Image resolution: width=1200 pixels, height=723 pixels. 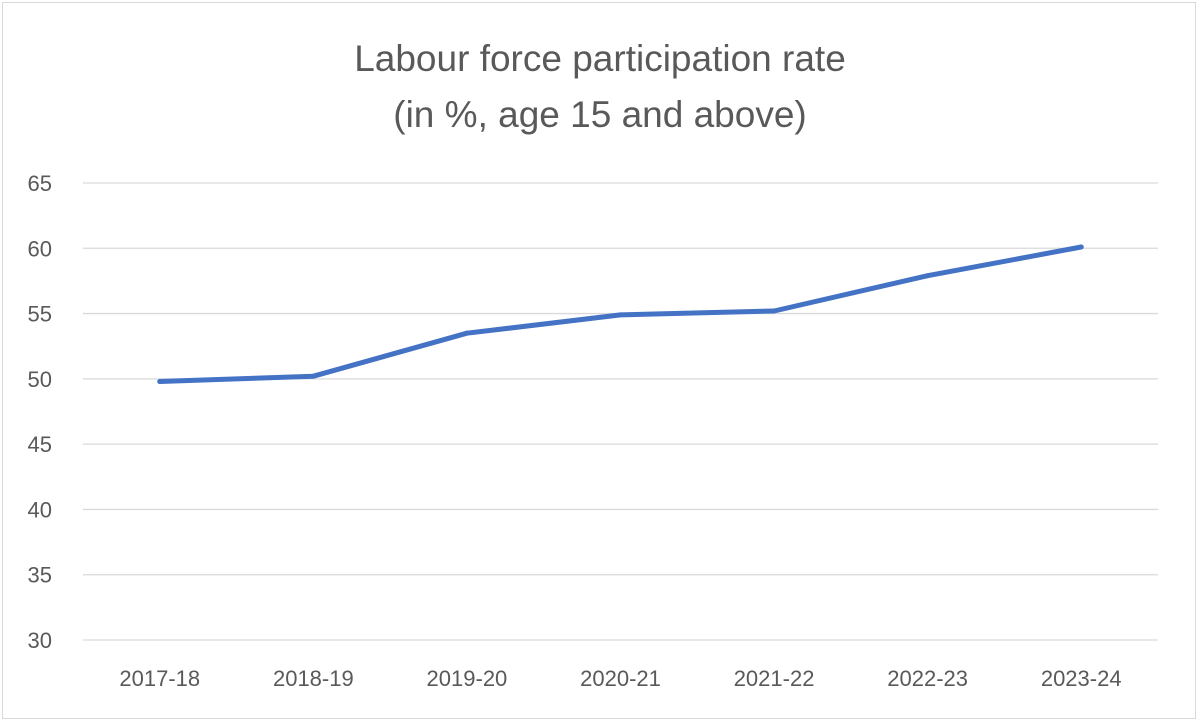 I want to click on y-tick-label: 65, so click(x=40, y=183).